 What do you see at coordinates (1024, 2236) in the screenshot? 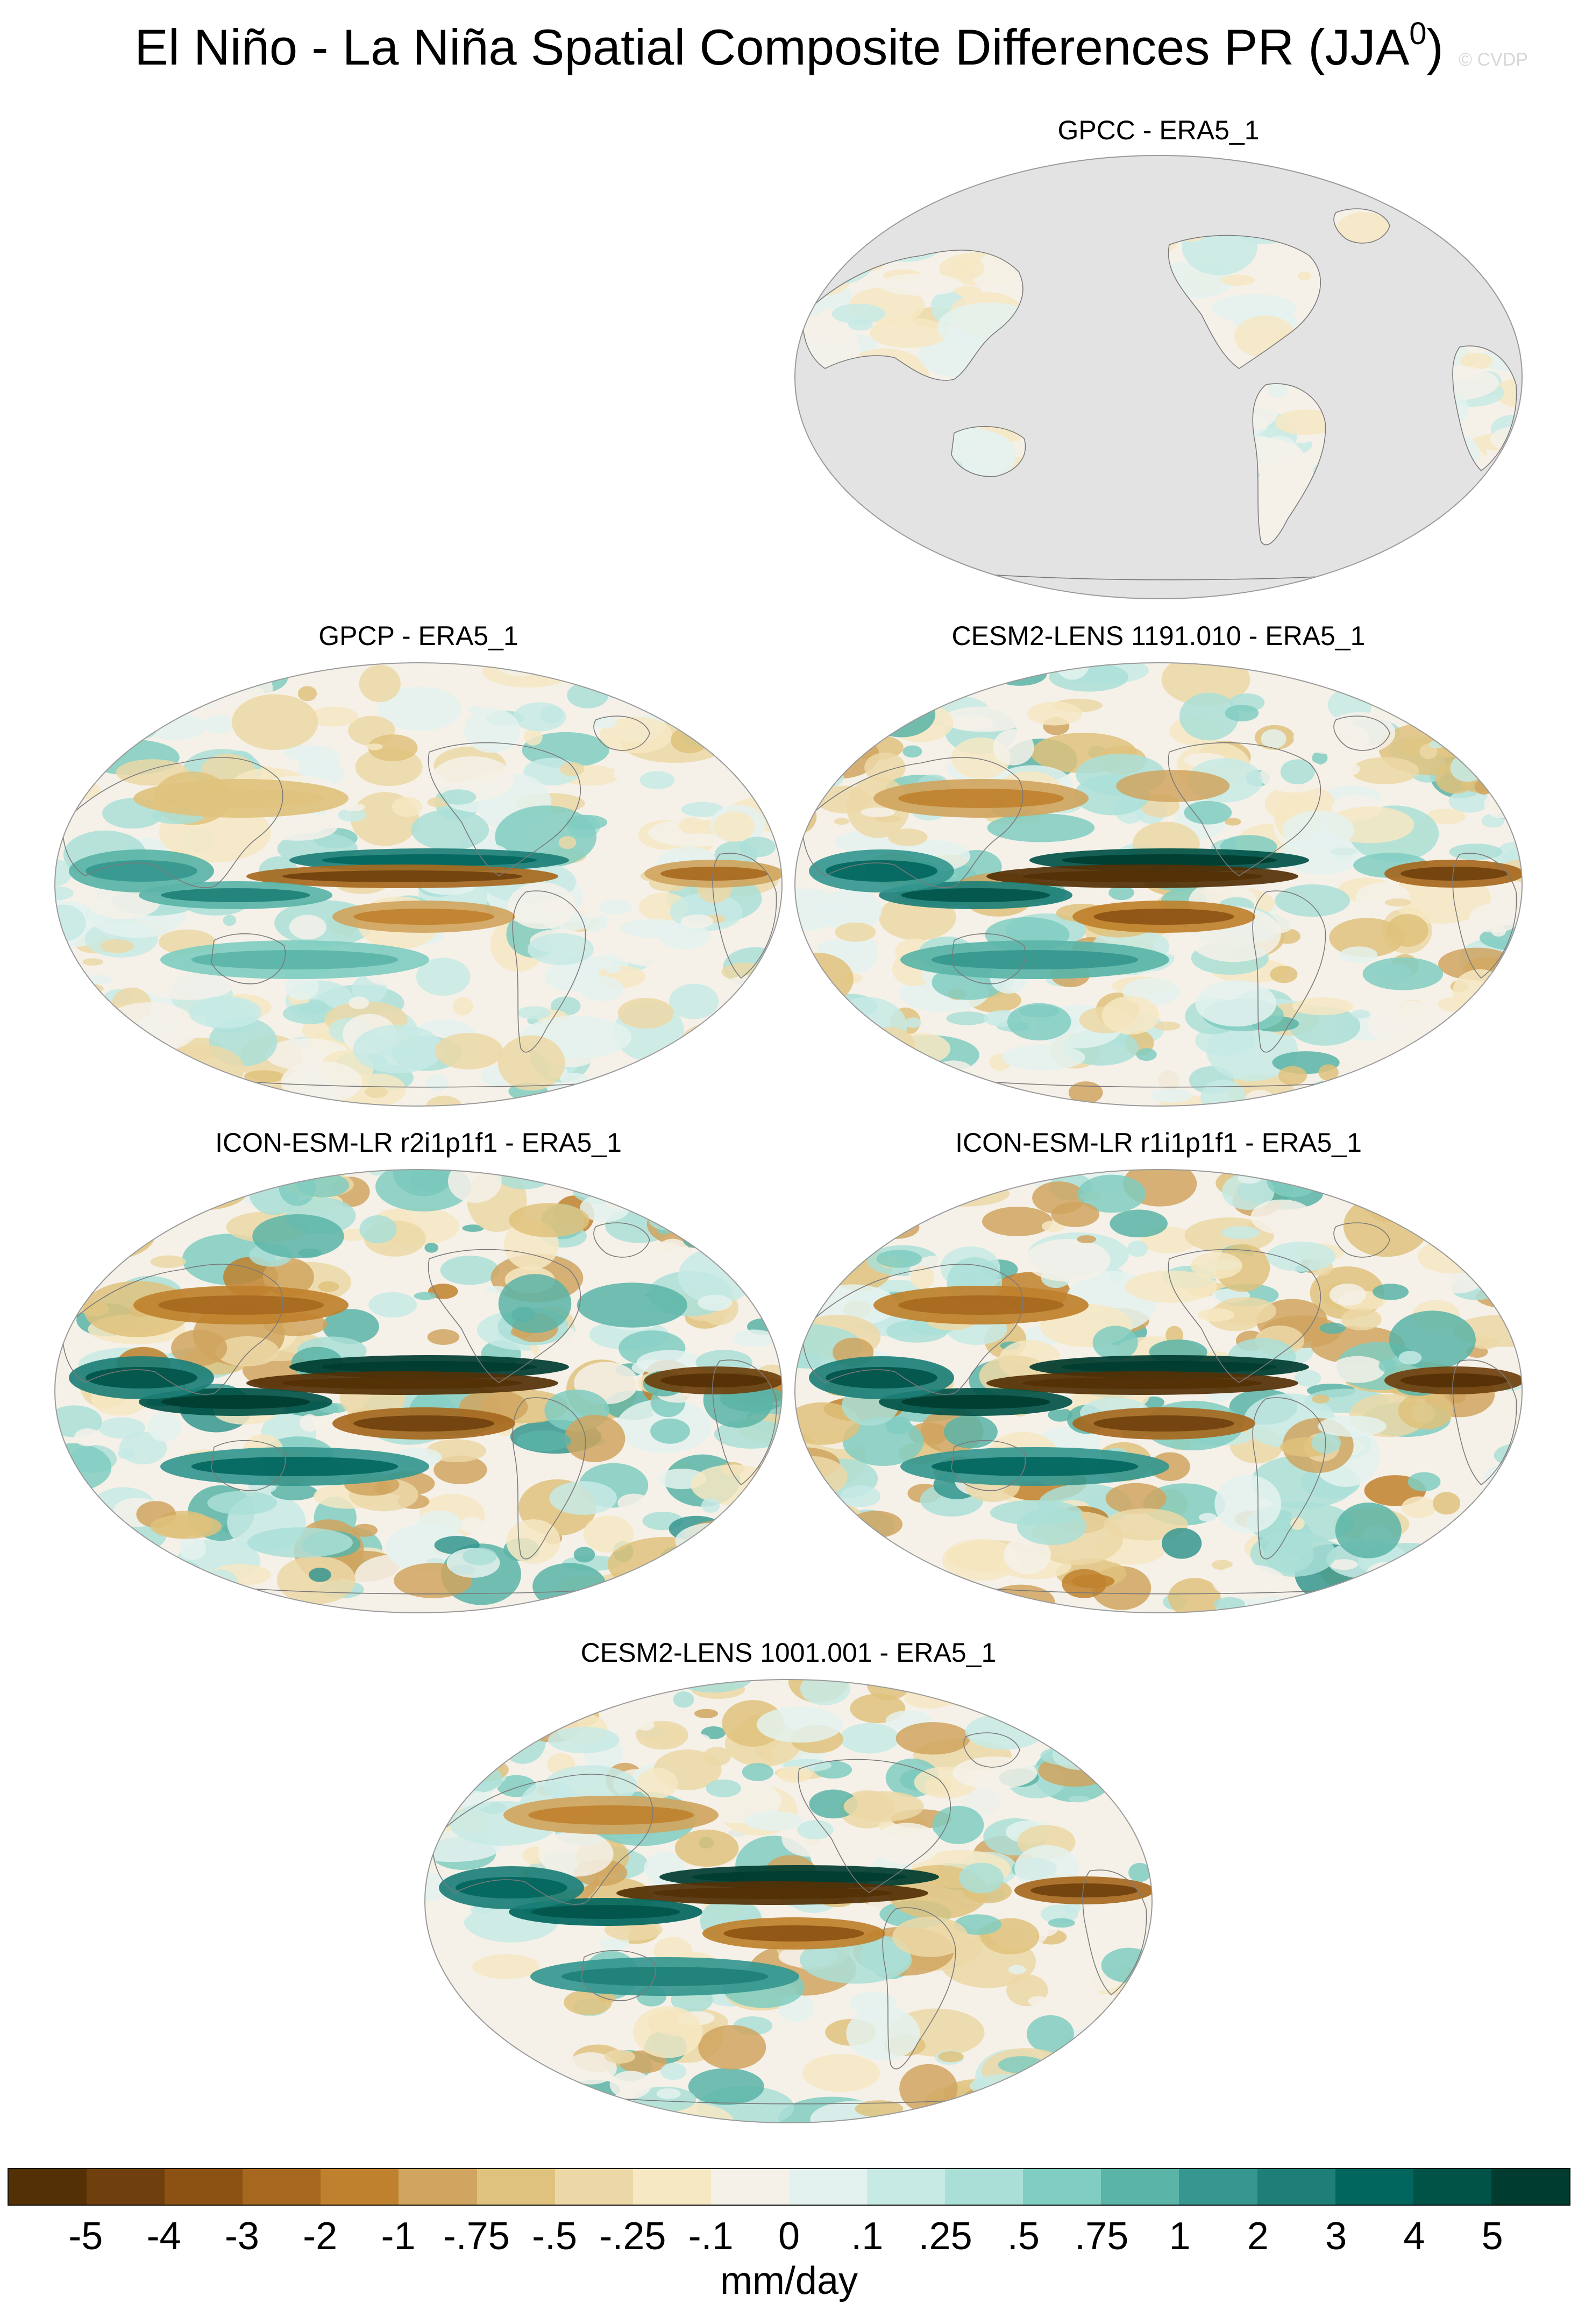
I see `colorbar-tick-label: .5` at bounding box center [1024, 2236].